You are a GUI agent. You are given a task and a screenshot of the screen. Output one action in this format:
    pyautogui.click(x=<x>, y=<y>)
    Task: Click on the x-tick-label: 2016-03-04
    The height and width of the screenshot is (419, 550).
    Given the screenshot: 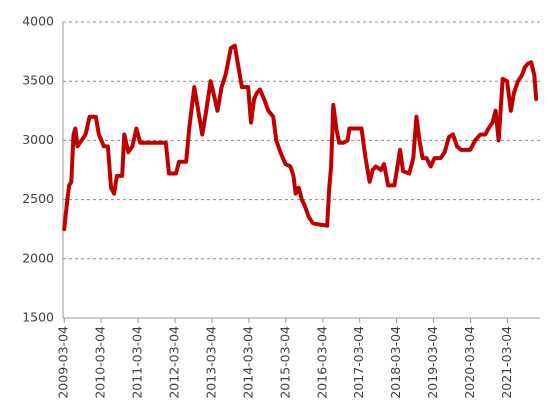 What is the action you would take?
    pyautogui.click(x=321, y=362)
    